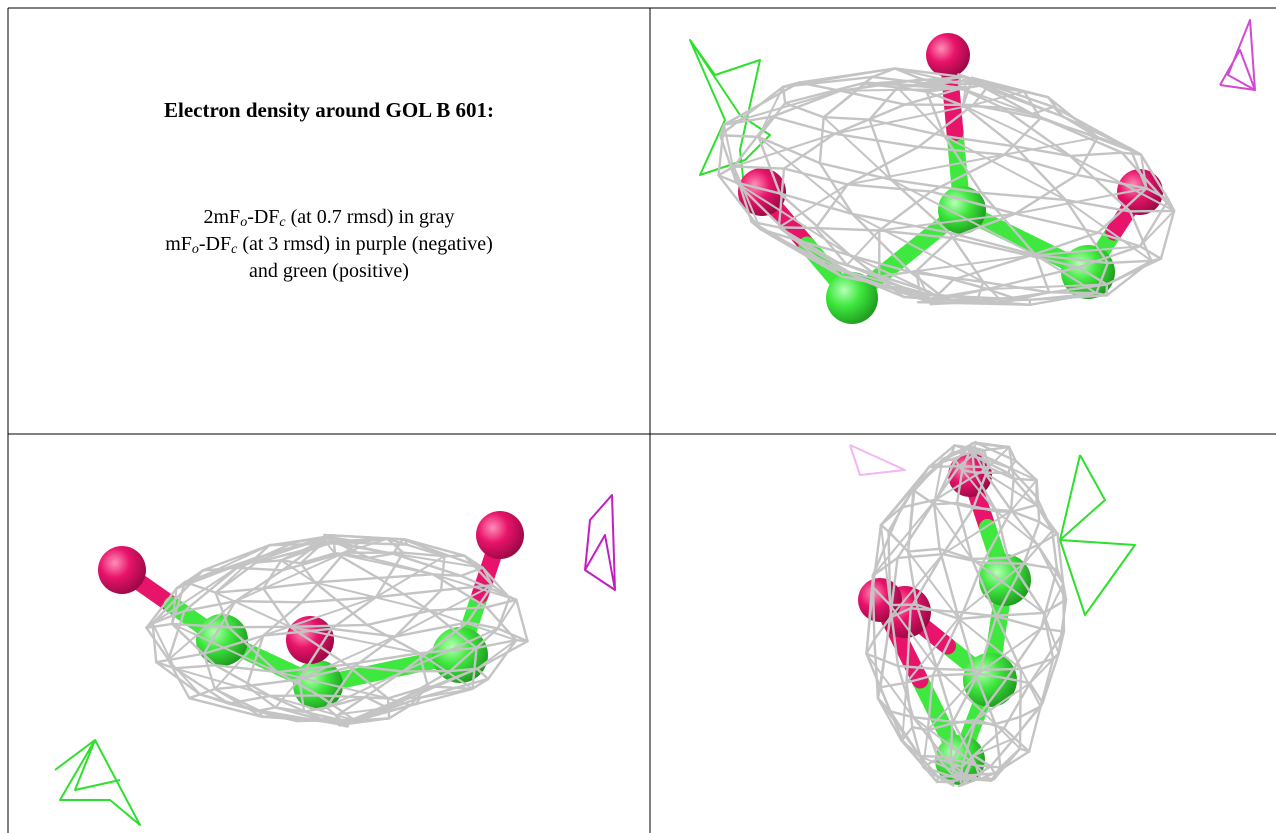 This screenshot has width=1276, height=833. Describe the element at coordinates (234, 249) in the screenshot. I see `subscript: c` at that location.